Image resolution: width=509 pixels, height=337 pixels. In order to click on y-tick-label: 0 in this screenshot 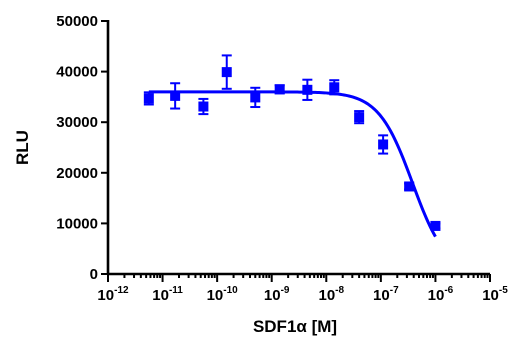, I will do `click(94, 274)`.